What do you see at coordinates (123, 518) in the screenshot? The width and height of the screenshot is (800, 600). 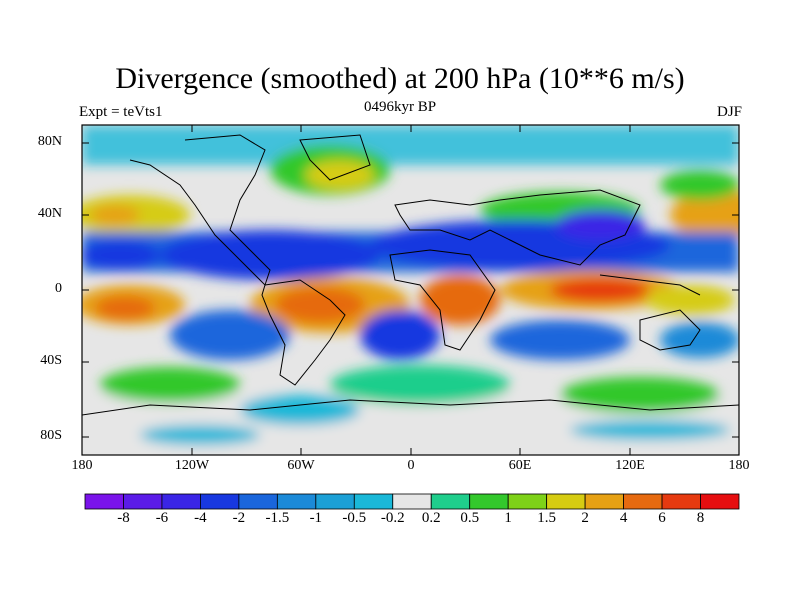 I see `colorbar-tick-label: -8` at bounding box center [123, 518].